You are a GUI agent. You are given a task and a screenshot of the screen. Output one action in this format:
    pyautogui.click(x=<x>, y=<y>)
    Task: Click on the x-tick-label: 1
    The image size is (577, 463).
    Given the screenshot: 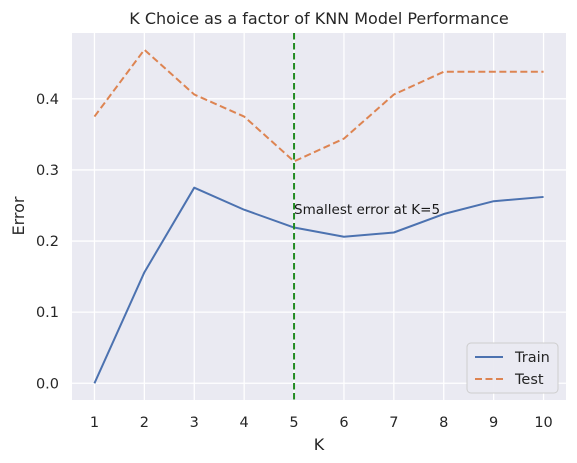 What is the action you would take?
    pyautogui.click(x=94, y=423)
    